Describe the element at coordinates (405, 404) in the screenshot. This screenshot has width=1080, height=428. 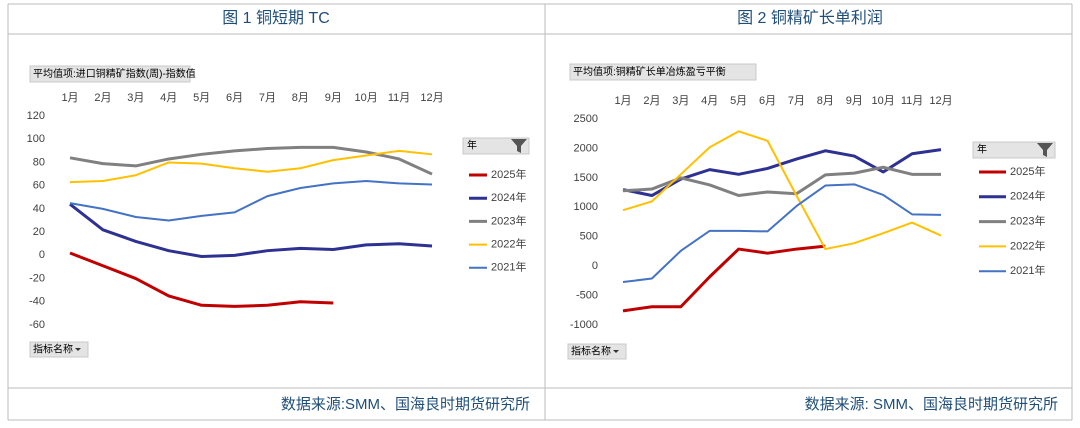
I see `source-note: 数据来源:SMM、国海良时期货研究所` at that location.